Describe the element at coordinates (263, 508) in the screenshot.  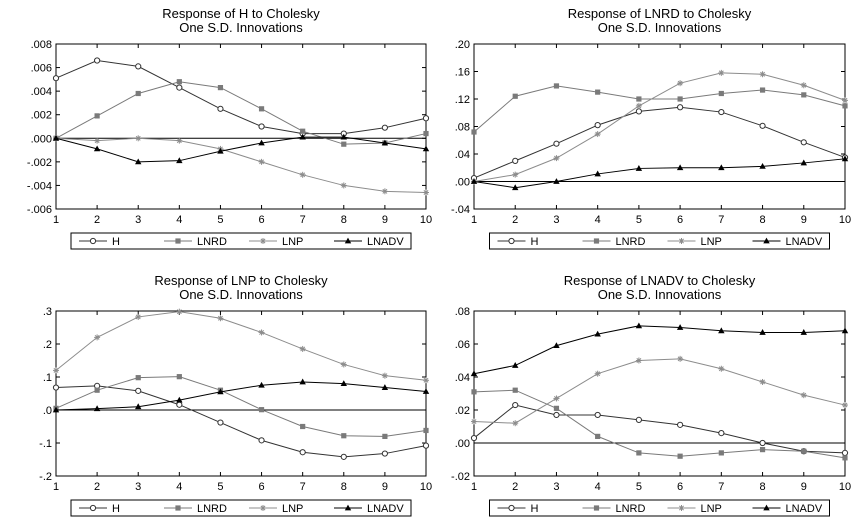
I see `legend-marker-lnp` at that location.